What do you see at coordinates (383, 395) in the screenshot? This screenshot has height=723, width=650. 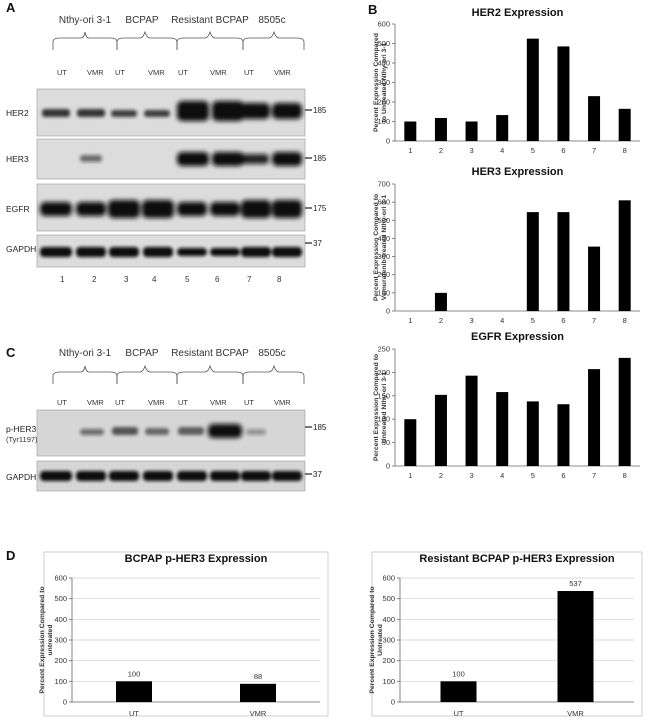 I see `y-tick-label: 150` at bounding box center [383, 395].